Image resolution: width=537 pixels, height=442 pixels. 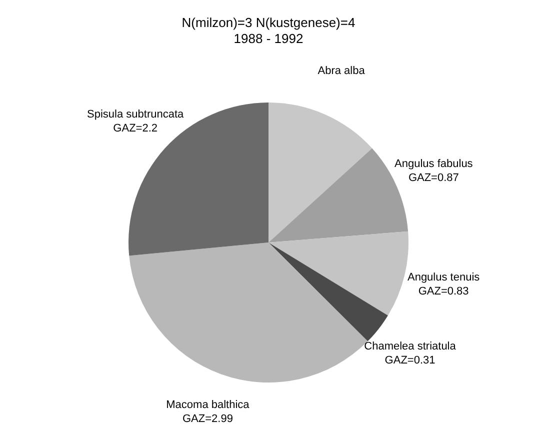 What do you see at coordinates (208, 404) in the screenshot?
I see `slice-label: Macoma balthica` at bounding box center [208, 404].